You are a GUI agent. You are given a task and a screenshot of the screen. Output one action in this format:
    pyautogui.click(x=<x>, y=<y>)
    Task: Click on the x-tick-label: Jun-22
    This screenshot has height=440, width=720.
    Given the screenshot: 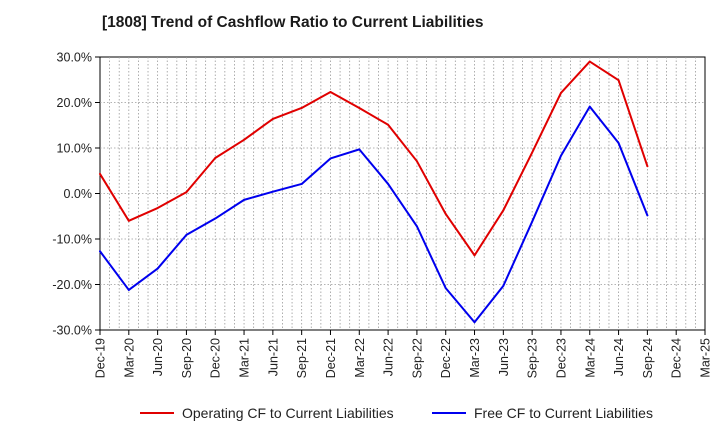 What is the action you would take?
    pyautogui.click(x=389, y=357)
    